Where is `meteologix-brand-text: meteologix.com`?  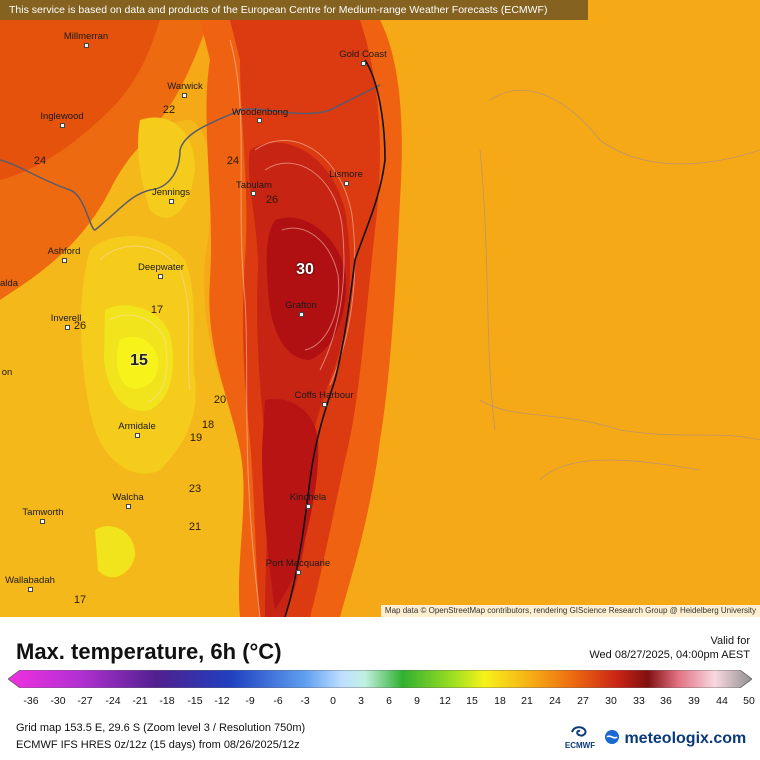
meteologix-brand-text: meteologix.com is located at coordinates (685, 738).